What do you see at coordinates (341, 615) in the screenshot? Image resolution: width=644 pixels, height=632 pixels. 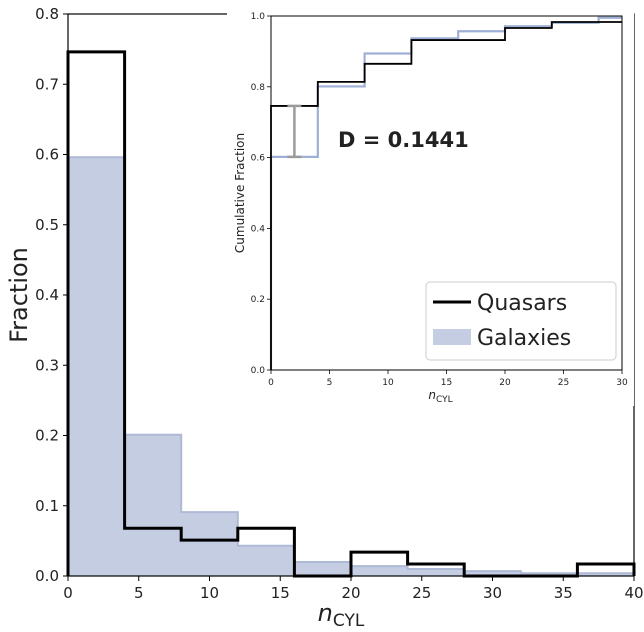 I see `main-x-axis-label: nCYL` at bounding box center [341, 615].